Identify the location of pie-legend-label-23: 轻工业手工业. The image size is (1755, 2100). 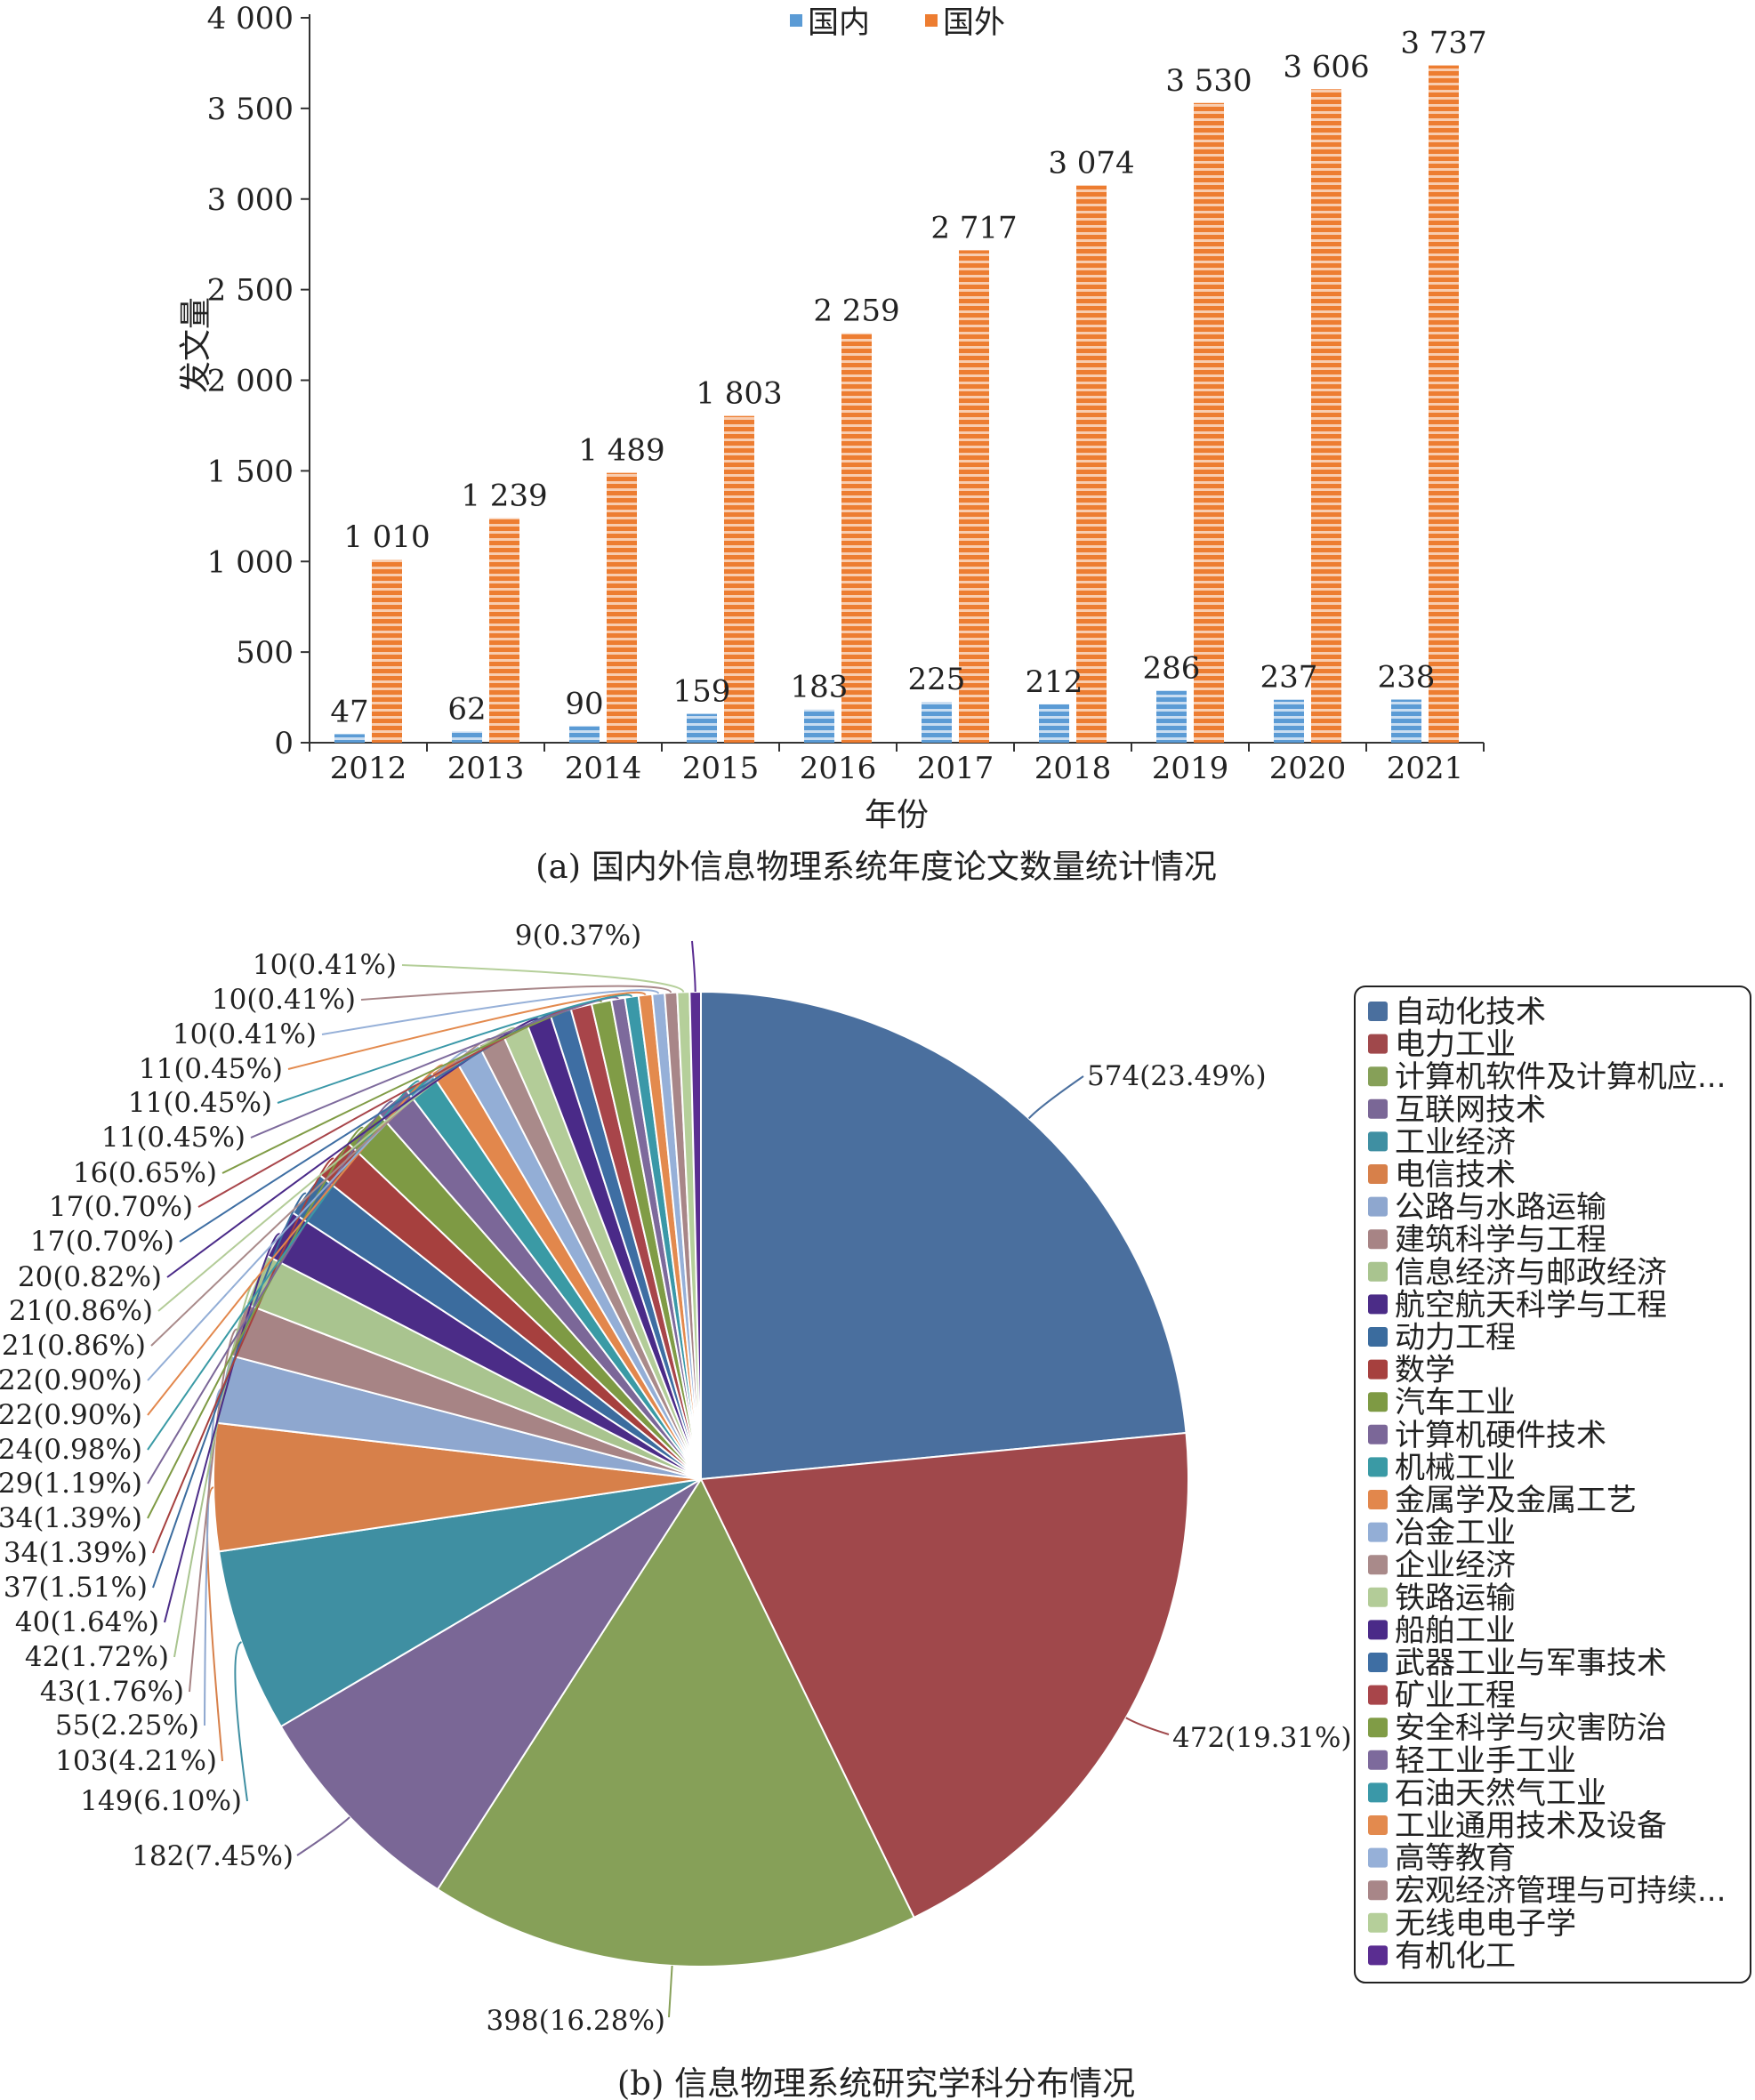
(1485, 1761).